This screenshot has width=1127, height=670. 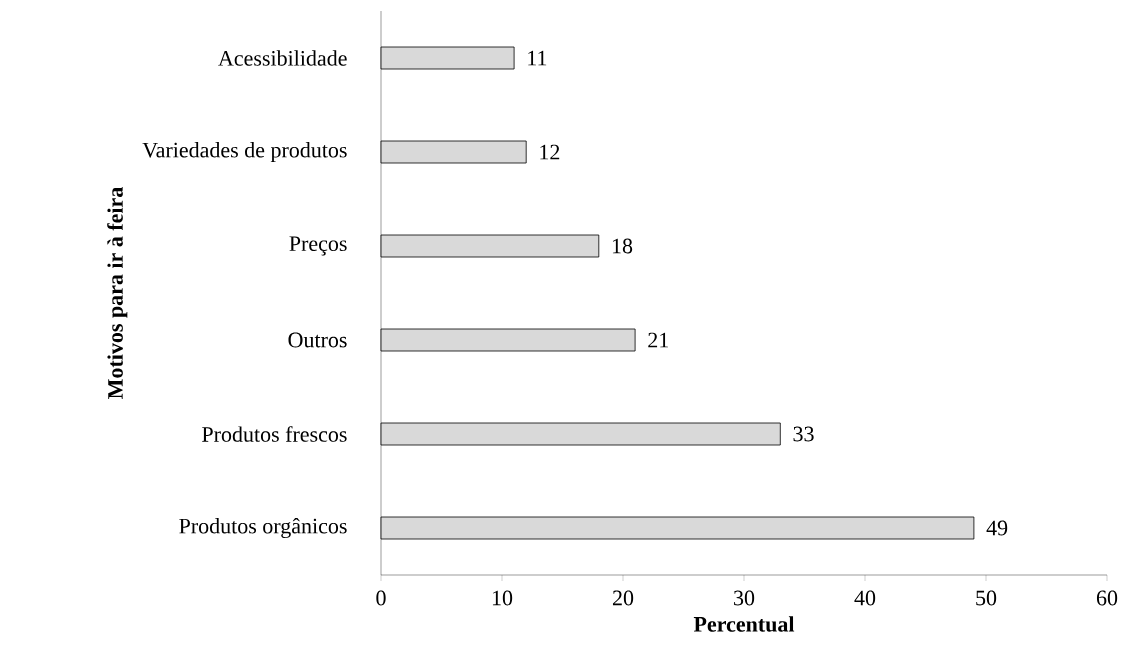 I want to click on x-tick-label: 50, so click(x=986, y=598).